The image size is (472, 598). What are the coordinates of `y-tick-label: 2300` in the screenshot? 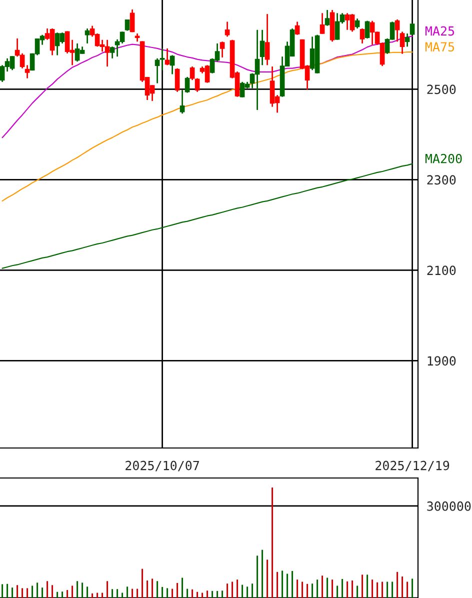 It's located at (441, 180).